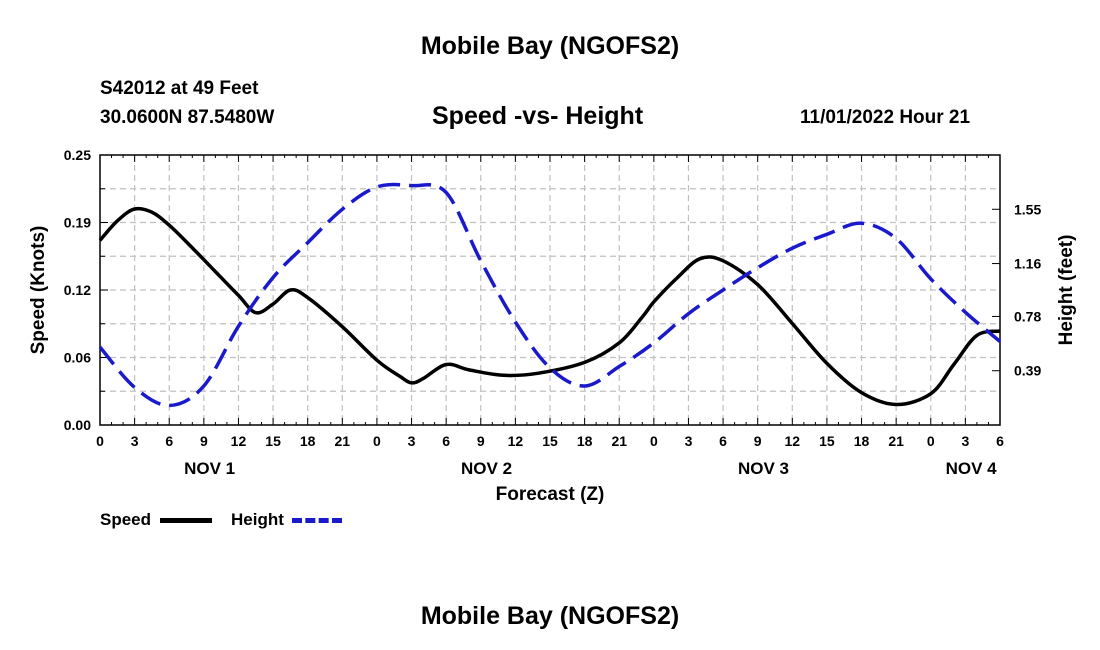  What do you see at coordinates (77, 290) in the screenshot?
I see `y-left-tick-label: 0.12` at bounding box center [77, 290].